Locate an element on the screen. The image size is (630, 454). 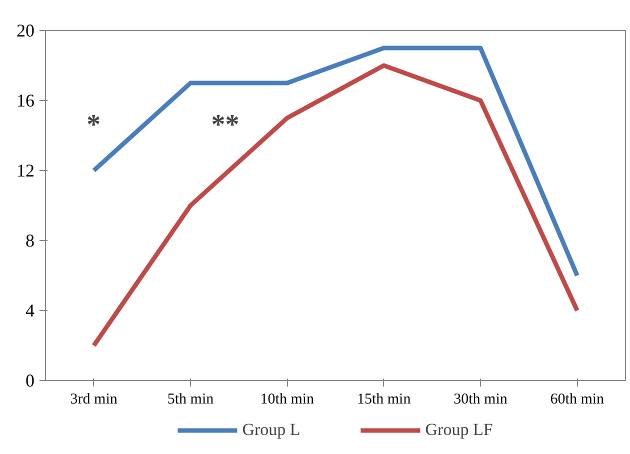
x-tick-label: 30th min is located at coordinates (481, 400).